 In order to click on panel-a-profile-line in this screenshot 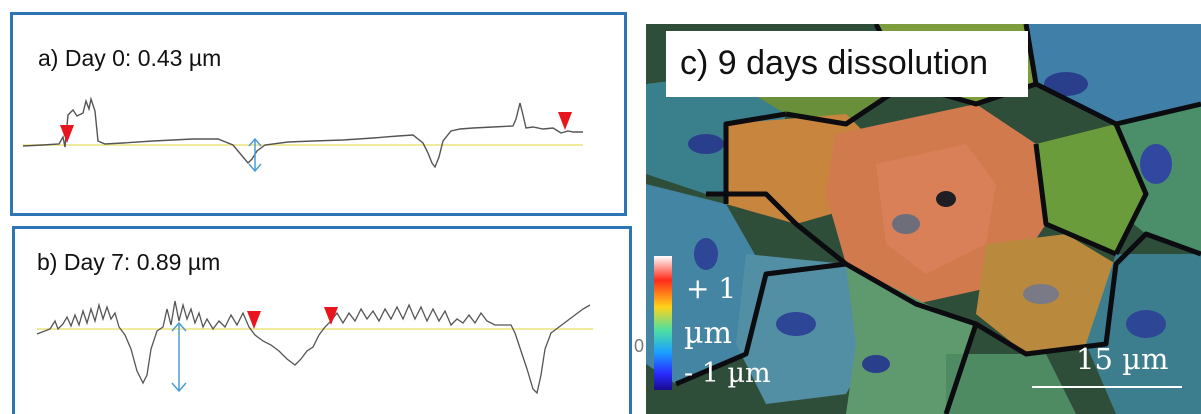, I will do `click(302, 132)`.